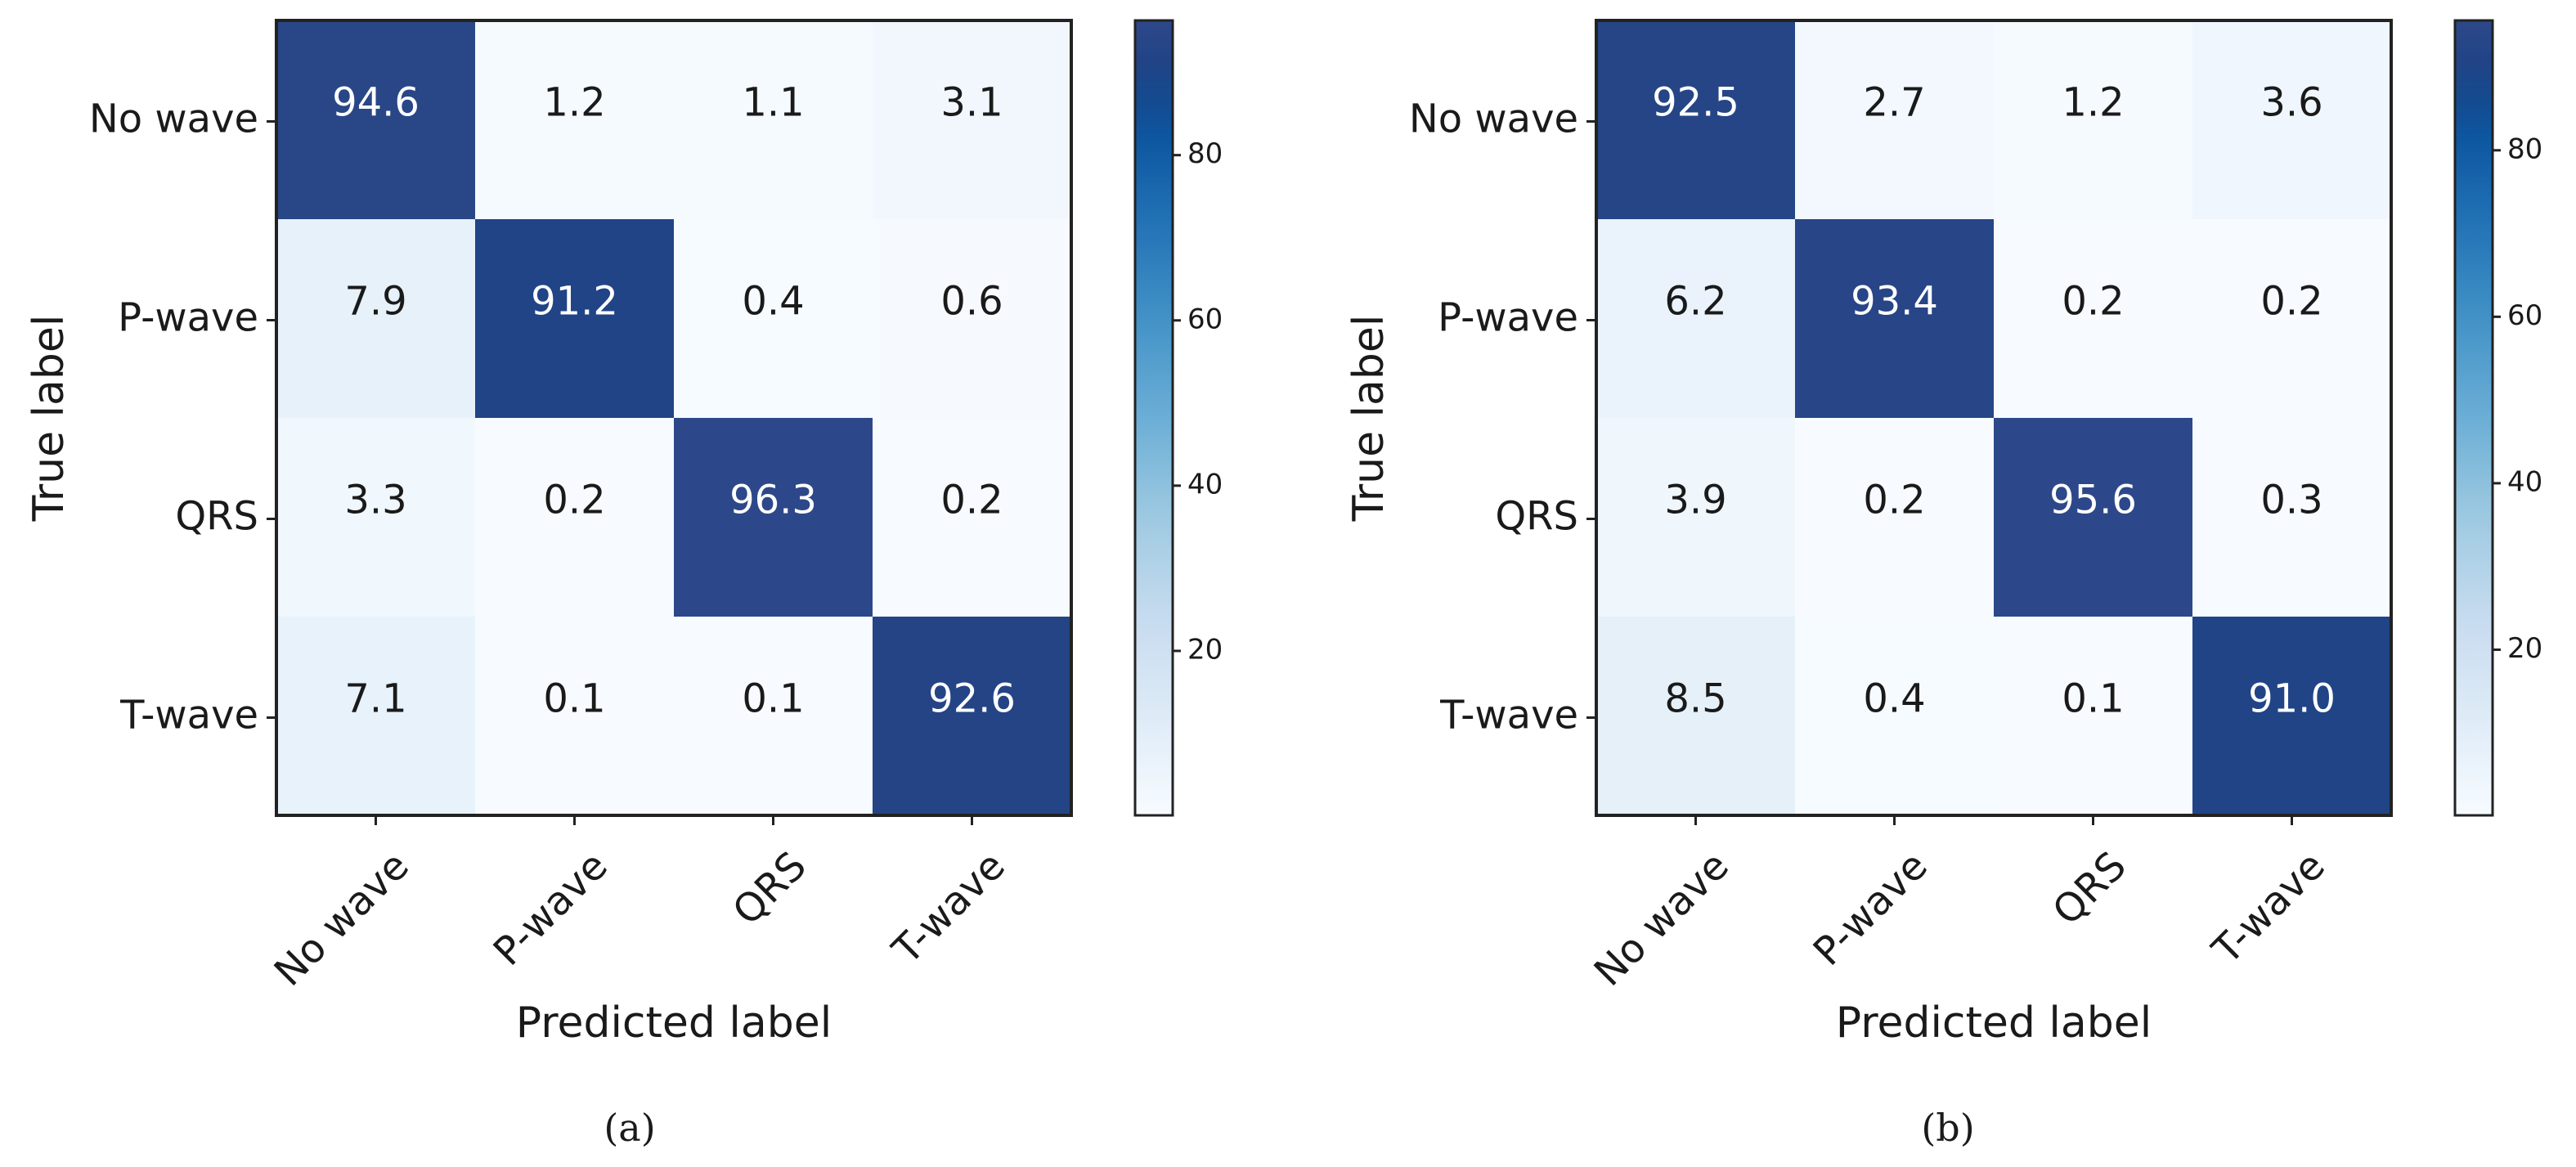 The image size is (2576, 1167). I want to click on subfigure-caption: (b), so click(1947, 1128).